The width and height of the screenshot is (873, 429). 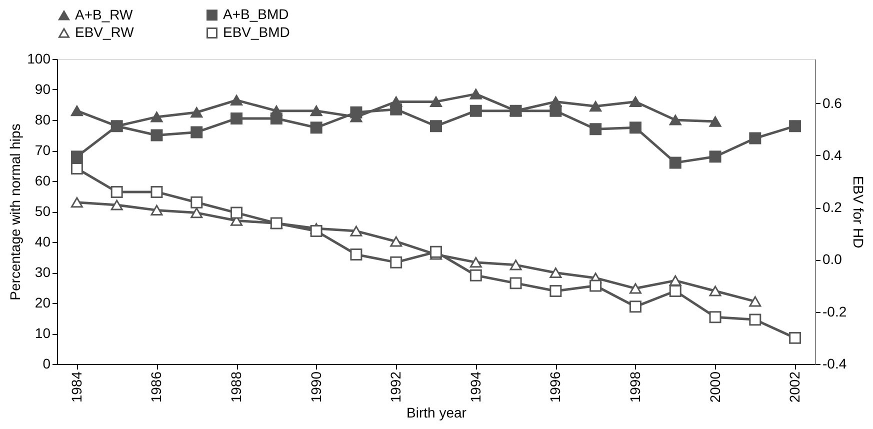 What do you see at coordinates (42, 272) in the screenshot?
I see `y-tick-label: 30` at bounding box center [42, 272].